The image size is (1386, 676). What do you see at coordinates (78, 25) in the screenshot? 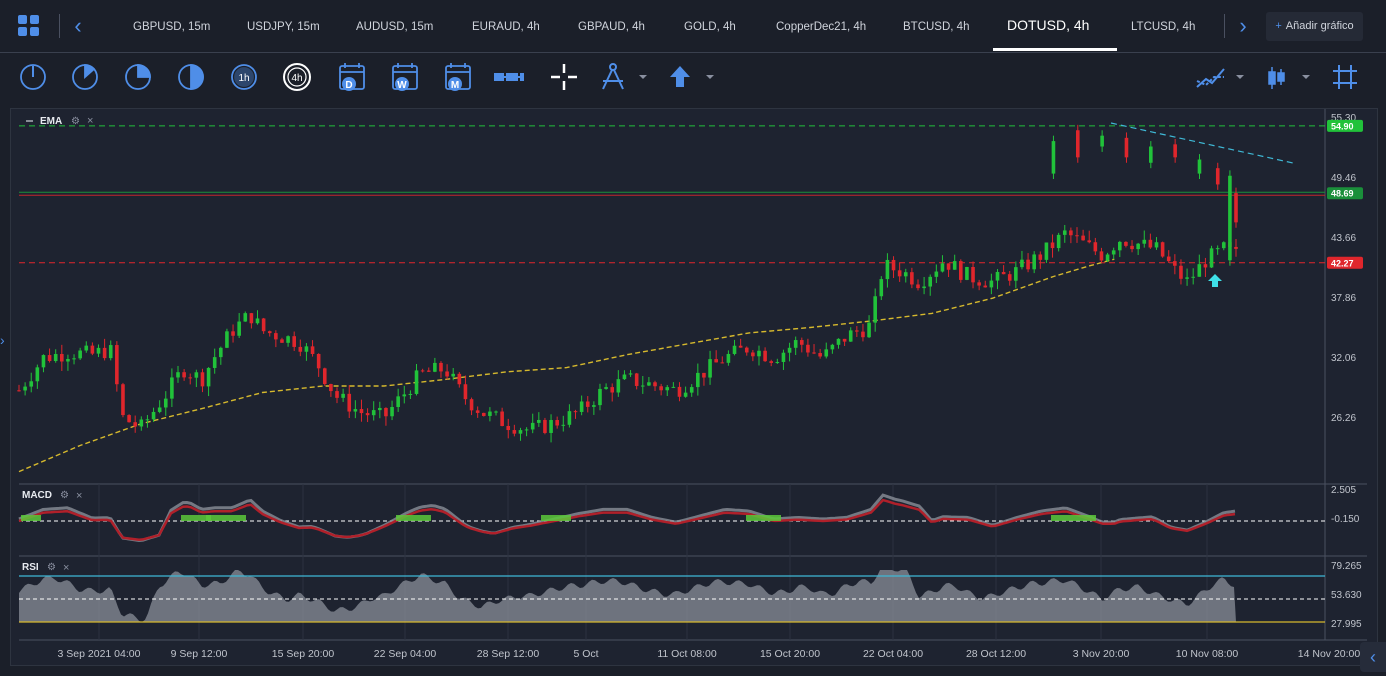
I see `tabs-scroll-left-icon: ‹` at bounding box center [78, 25].